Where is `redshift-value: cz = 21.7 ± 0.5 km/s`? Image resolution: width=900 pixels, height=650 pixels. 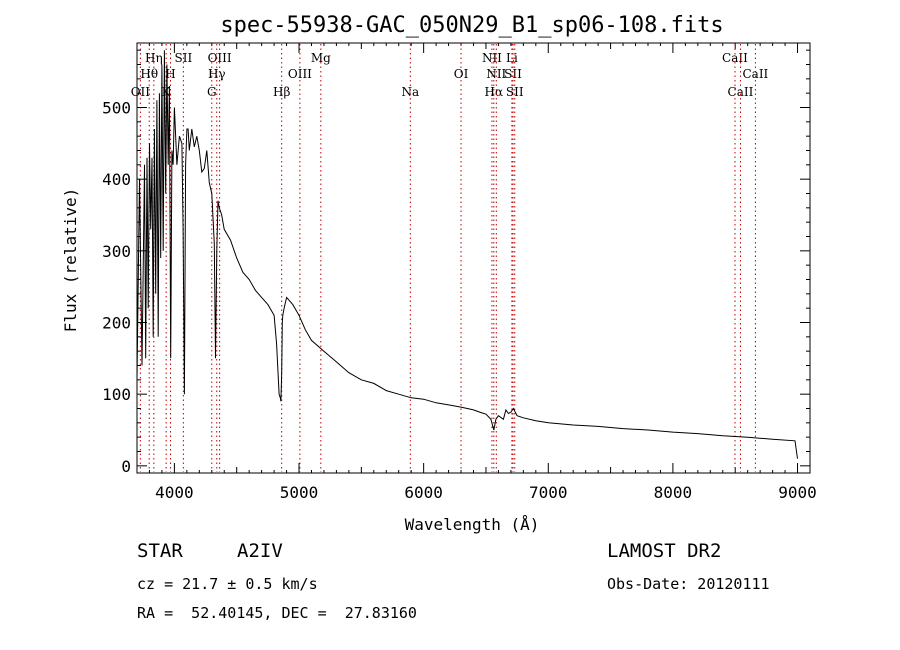 redshift-value: cz = 21.7 ± 0.5 km/s is located at coordinates (227, 584).